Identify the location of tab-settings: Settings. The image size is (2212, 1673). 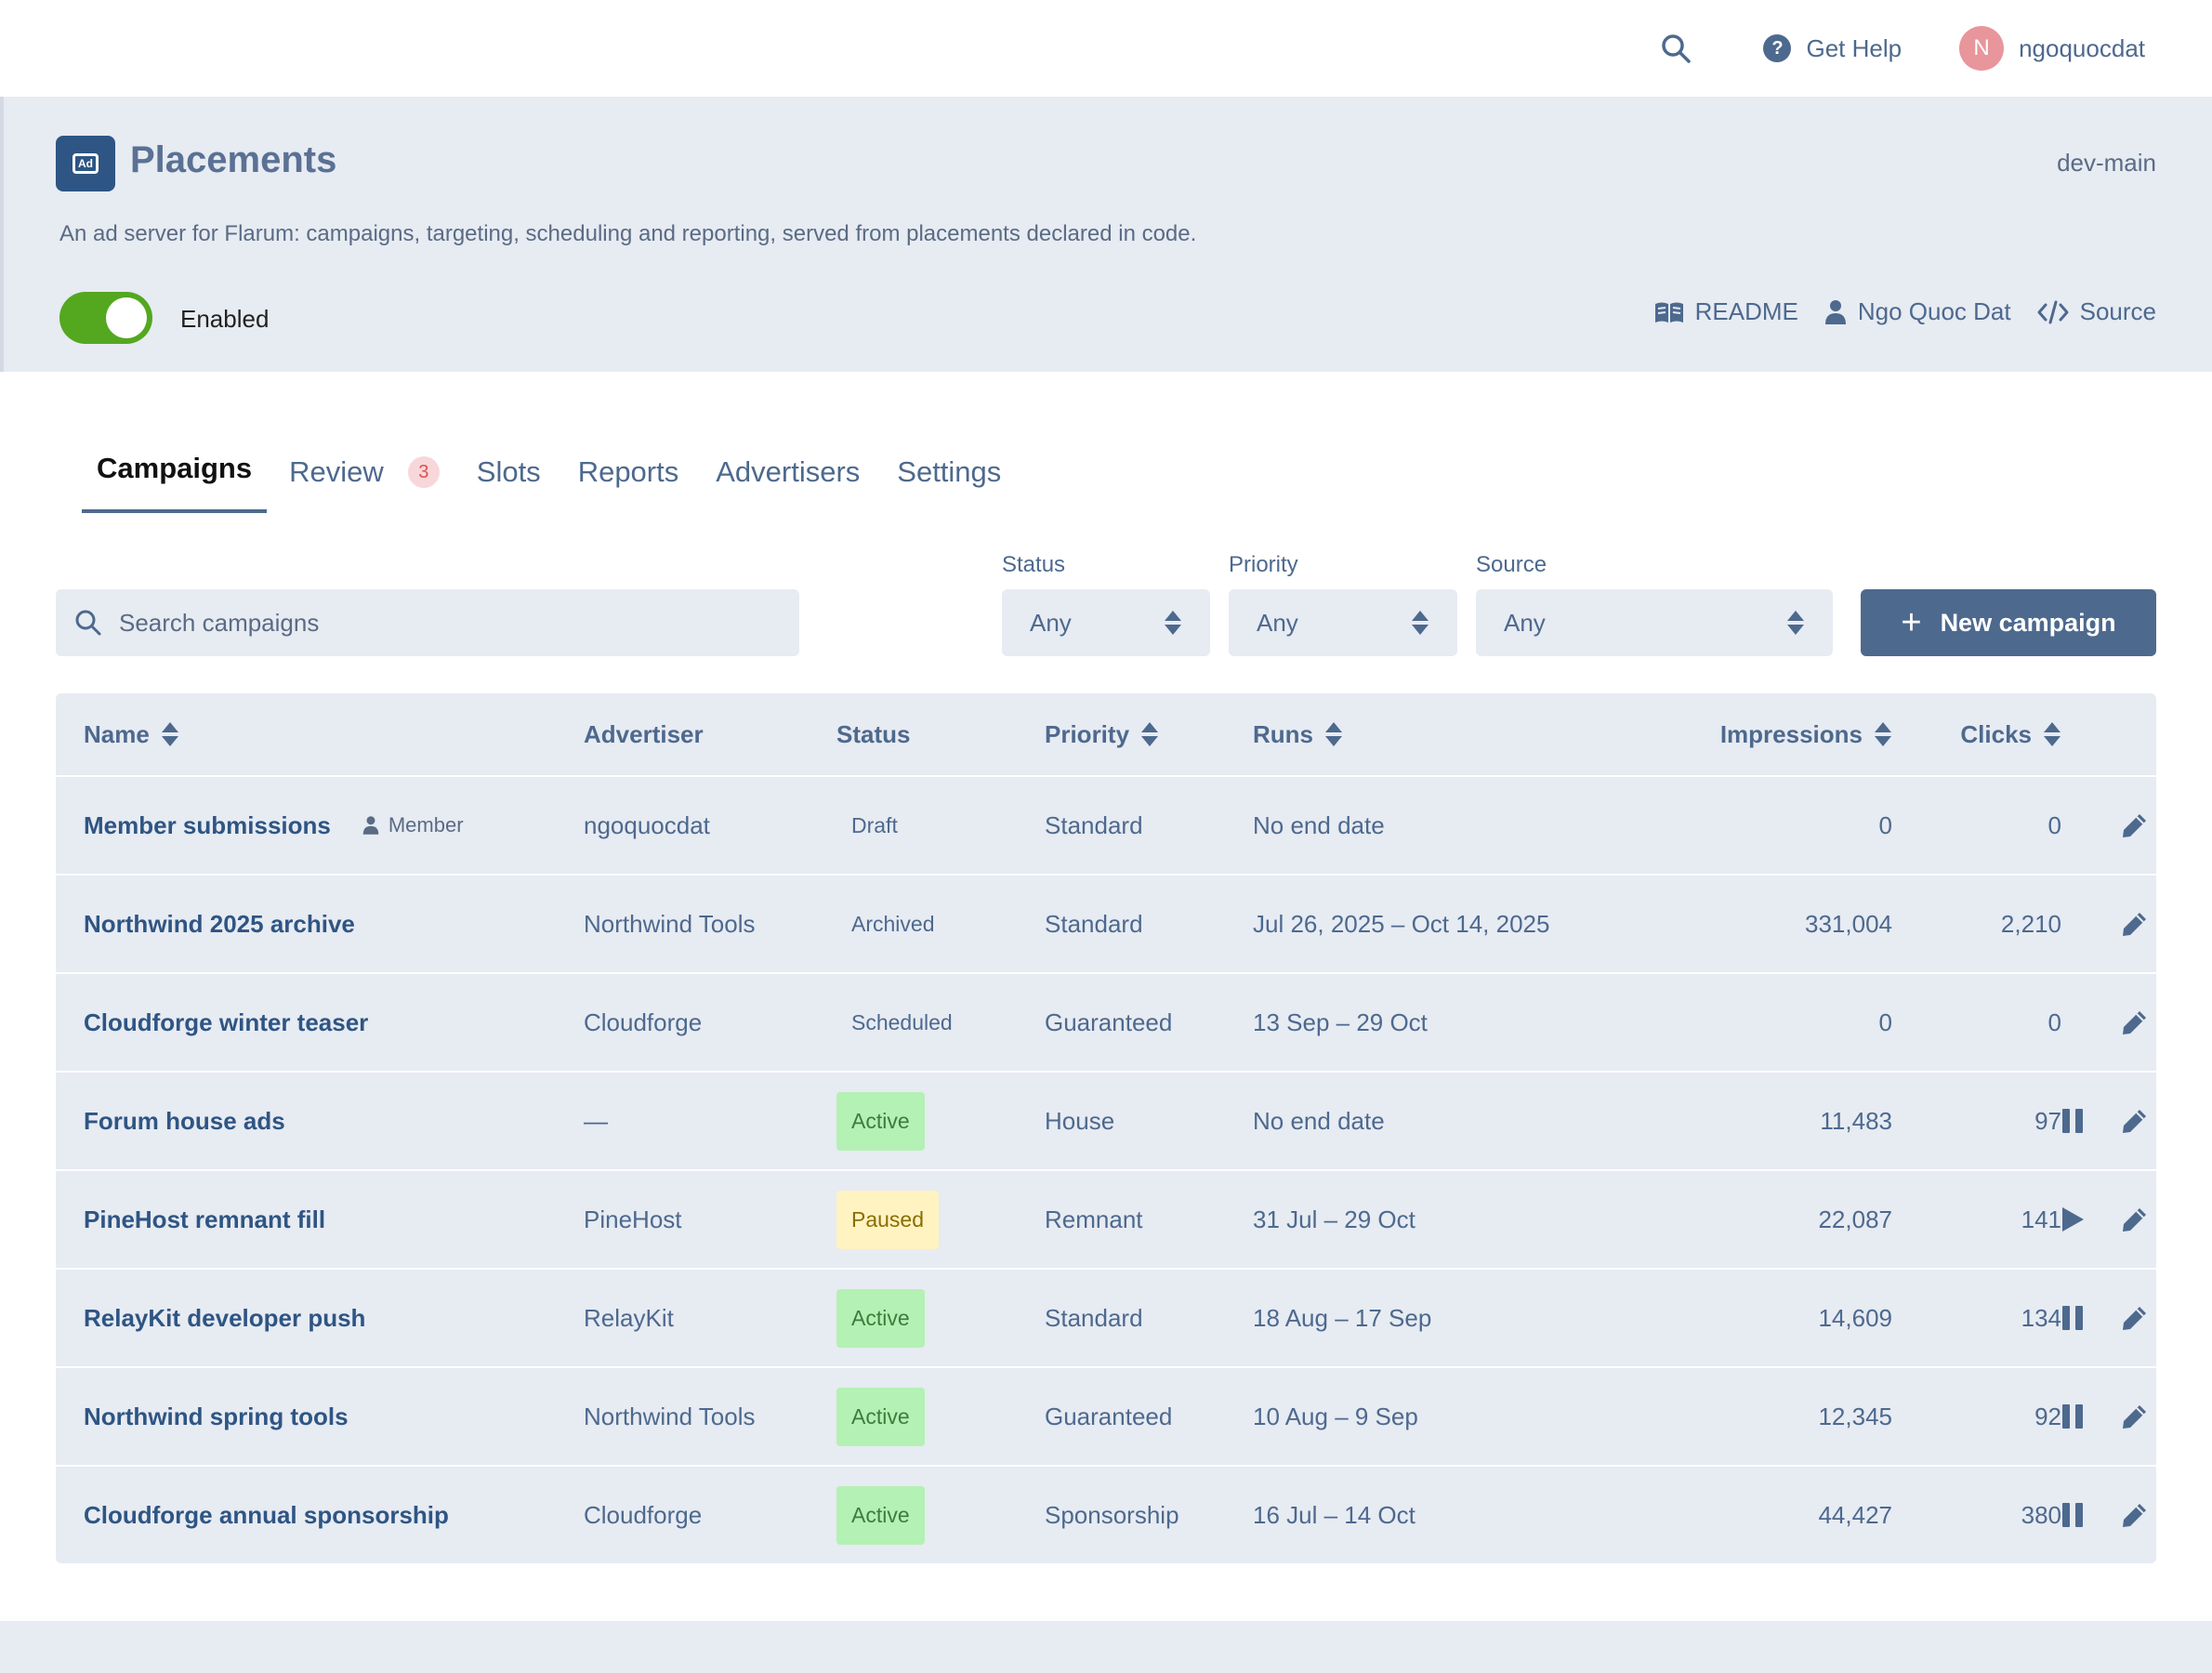
(949, 471).